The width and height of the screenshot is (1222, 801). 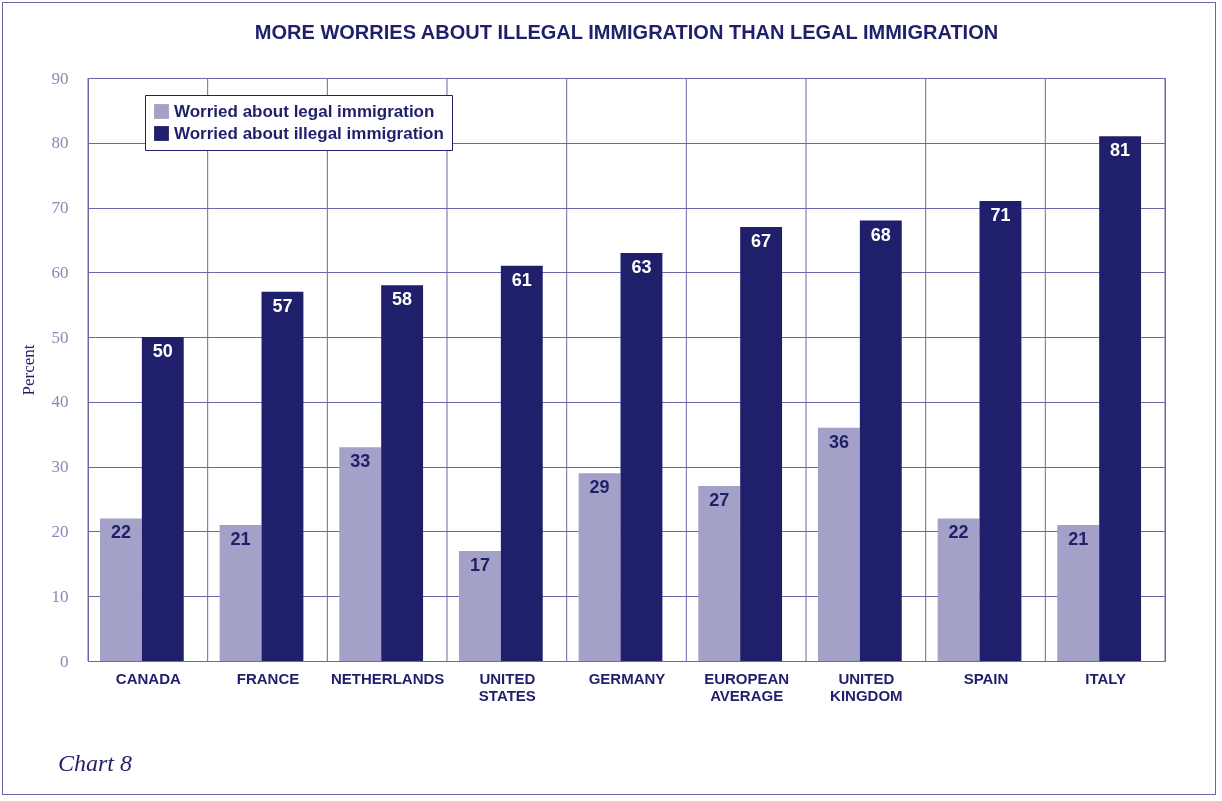 What do you see at coordinates (986, 678) in the screenshot?
I see `x-tick-label: SPAIN` at bounding box center [986, 678].